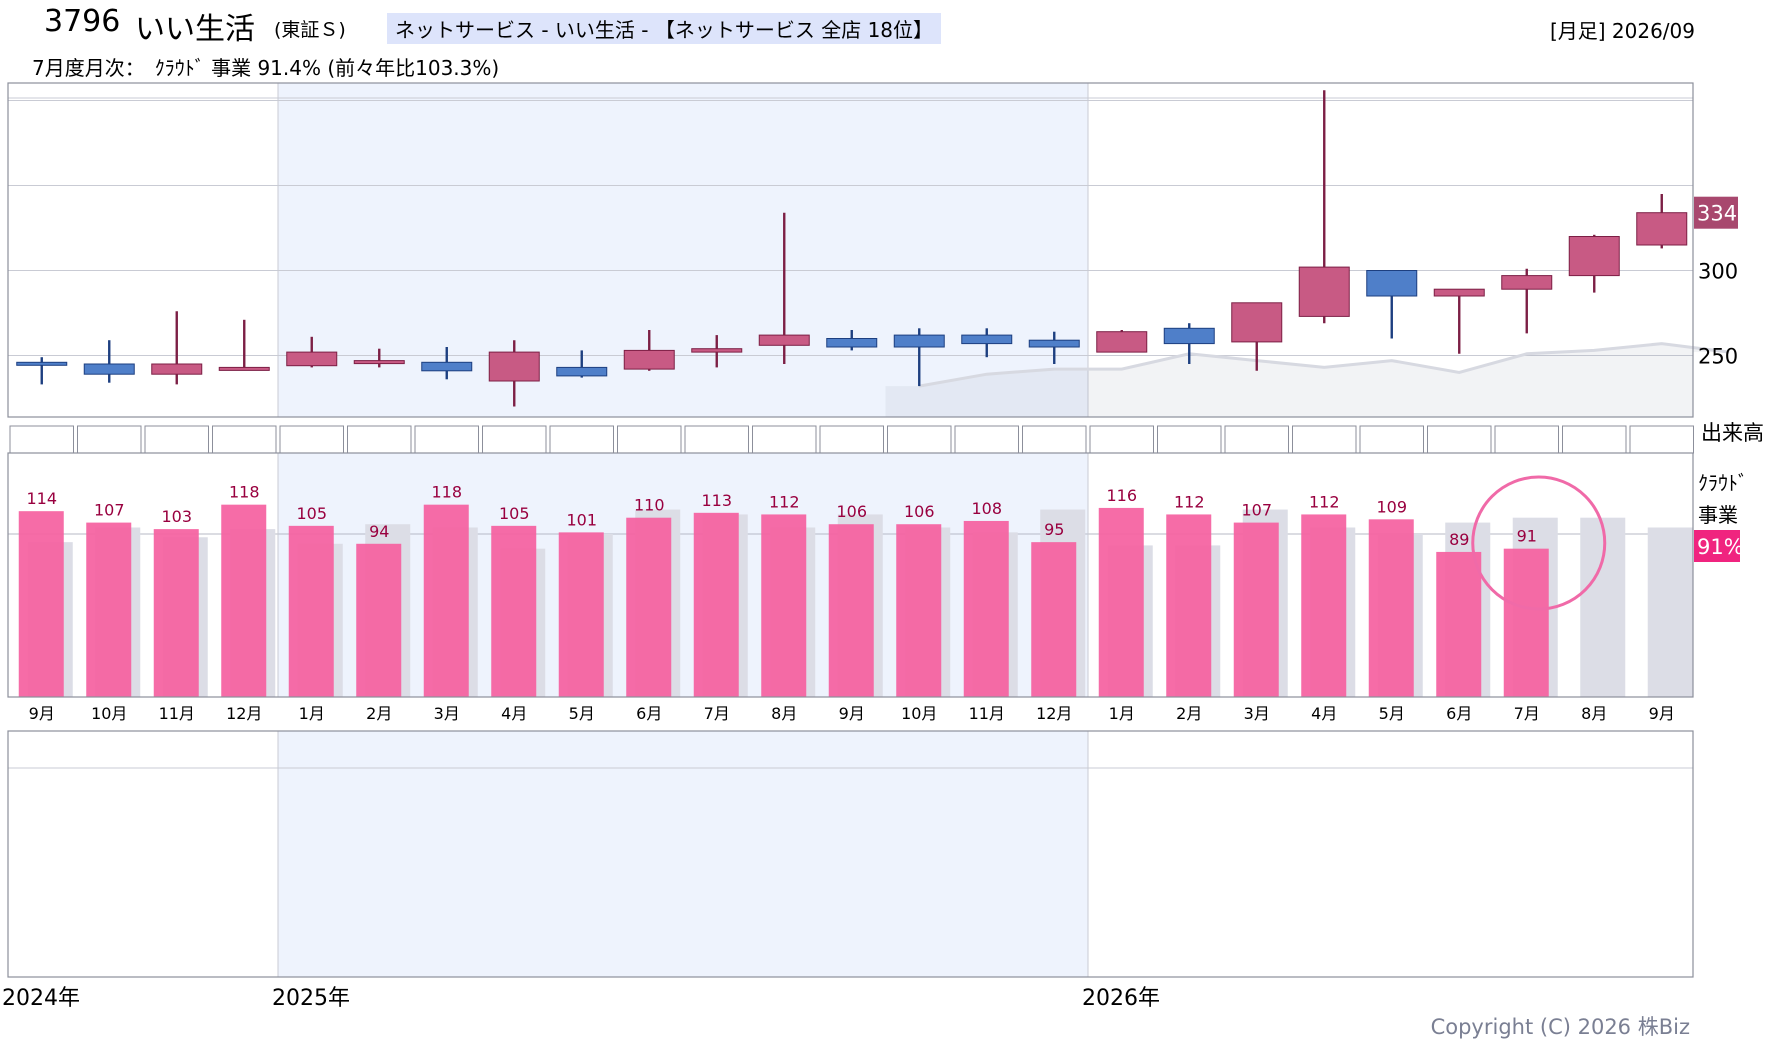 The image size is (1780, 1054). Describe the element at coordinates (244, 492) in the screenshot. I see `bar-value-label: 118` at that location.